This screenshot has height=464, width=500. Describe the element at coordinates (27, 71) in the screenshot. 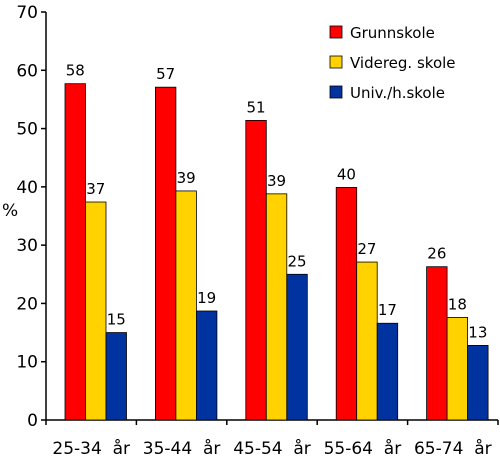

I see `y-tick-label: 60` at that location.